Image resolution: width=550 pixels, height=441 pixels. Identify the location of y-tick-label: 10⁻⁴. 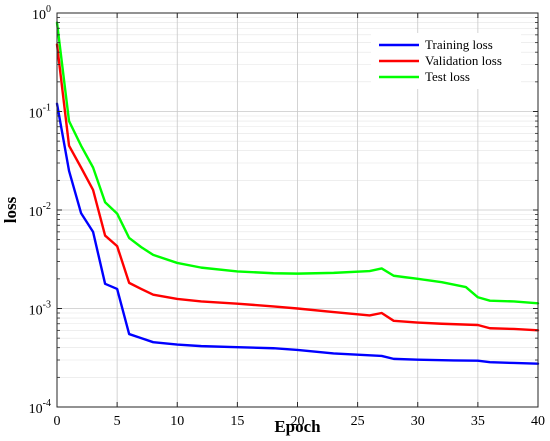
(40, 407).